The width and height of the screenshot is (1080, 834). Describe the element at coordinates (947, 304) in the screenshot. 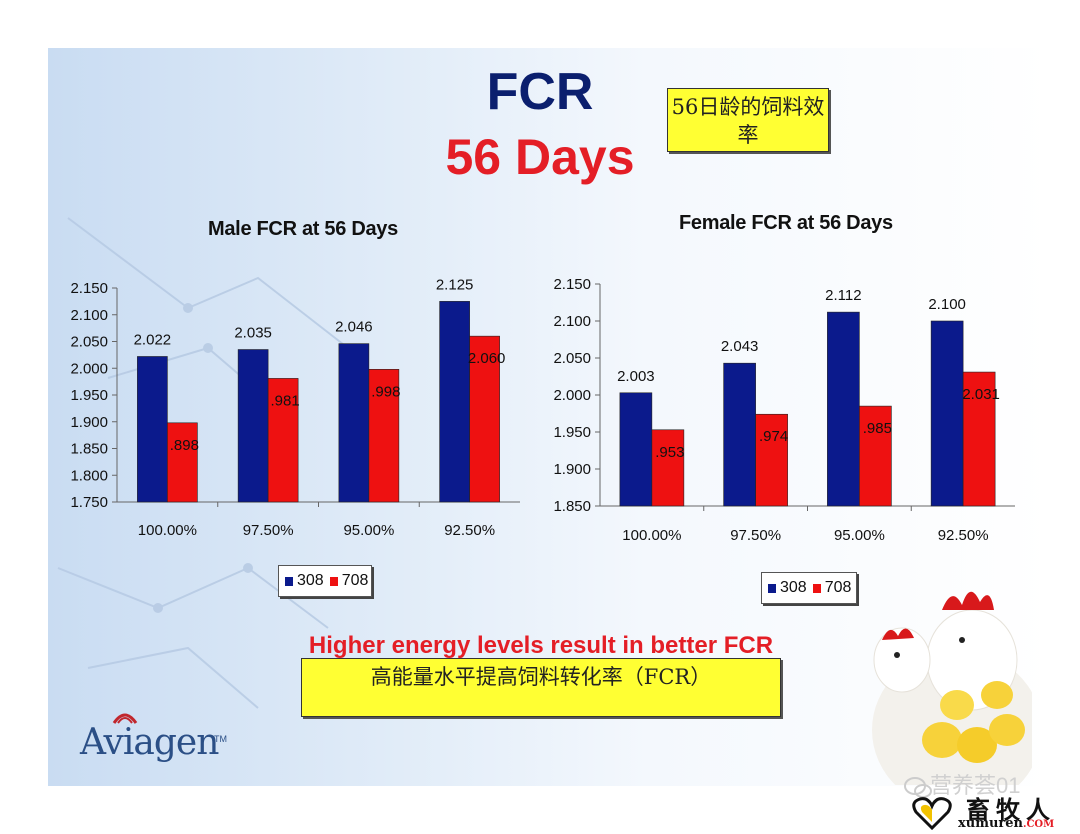

I see `data-label: 2.100` at that location.